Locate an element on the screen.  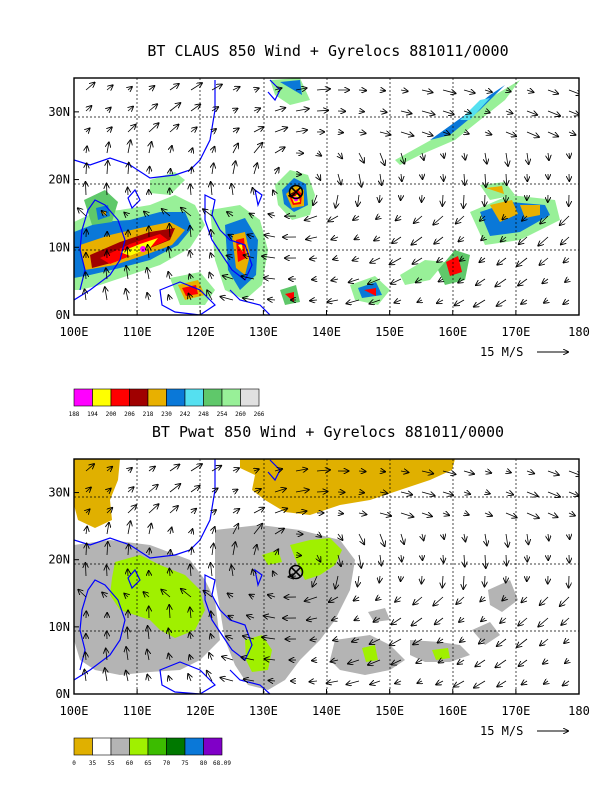
x-tick-label: 100E is located at coordinates (74, 332).